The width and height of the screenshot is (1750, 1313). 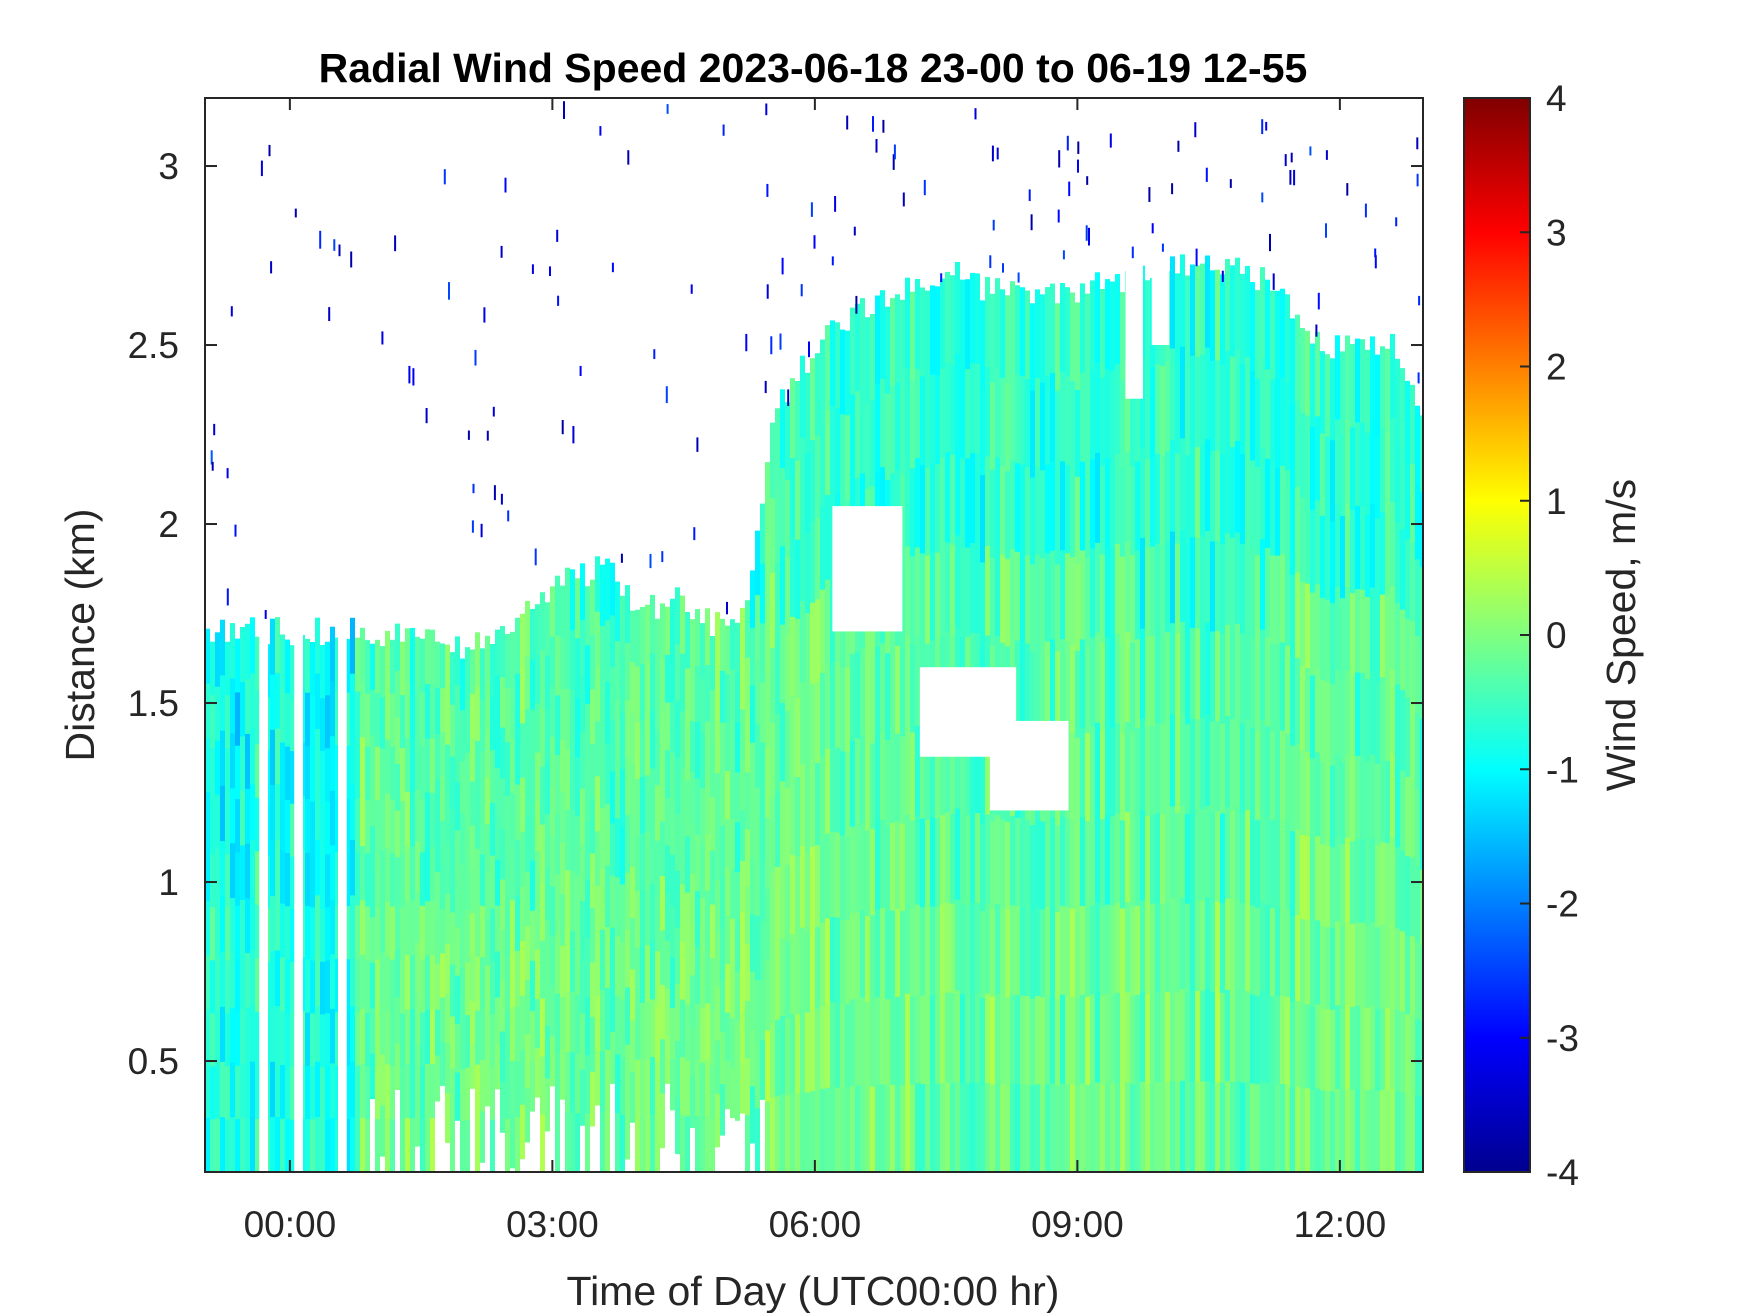 What do you see at coordinates (1340, 1224) in the screenshot?
I see `x-tick-label: 12:00` at bounding box center [1340, 1224].